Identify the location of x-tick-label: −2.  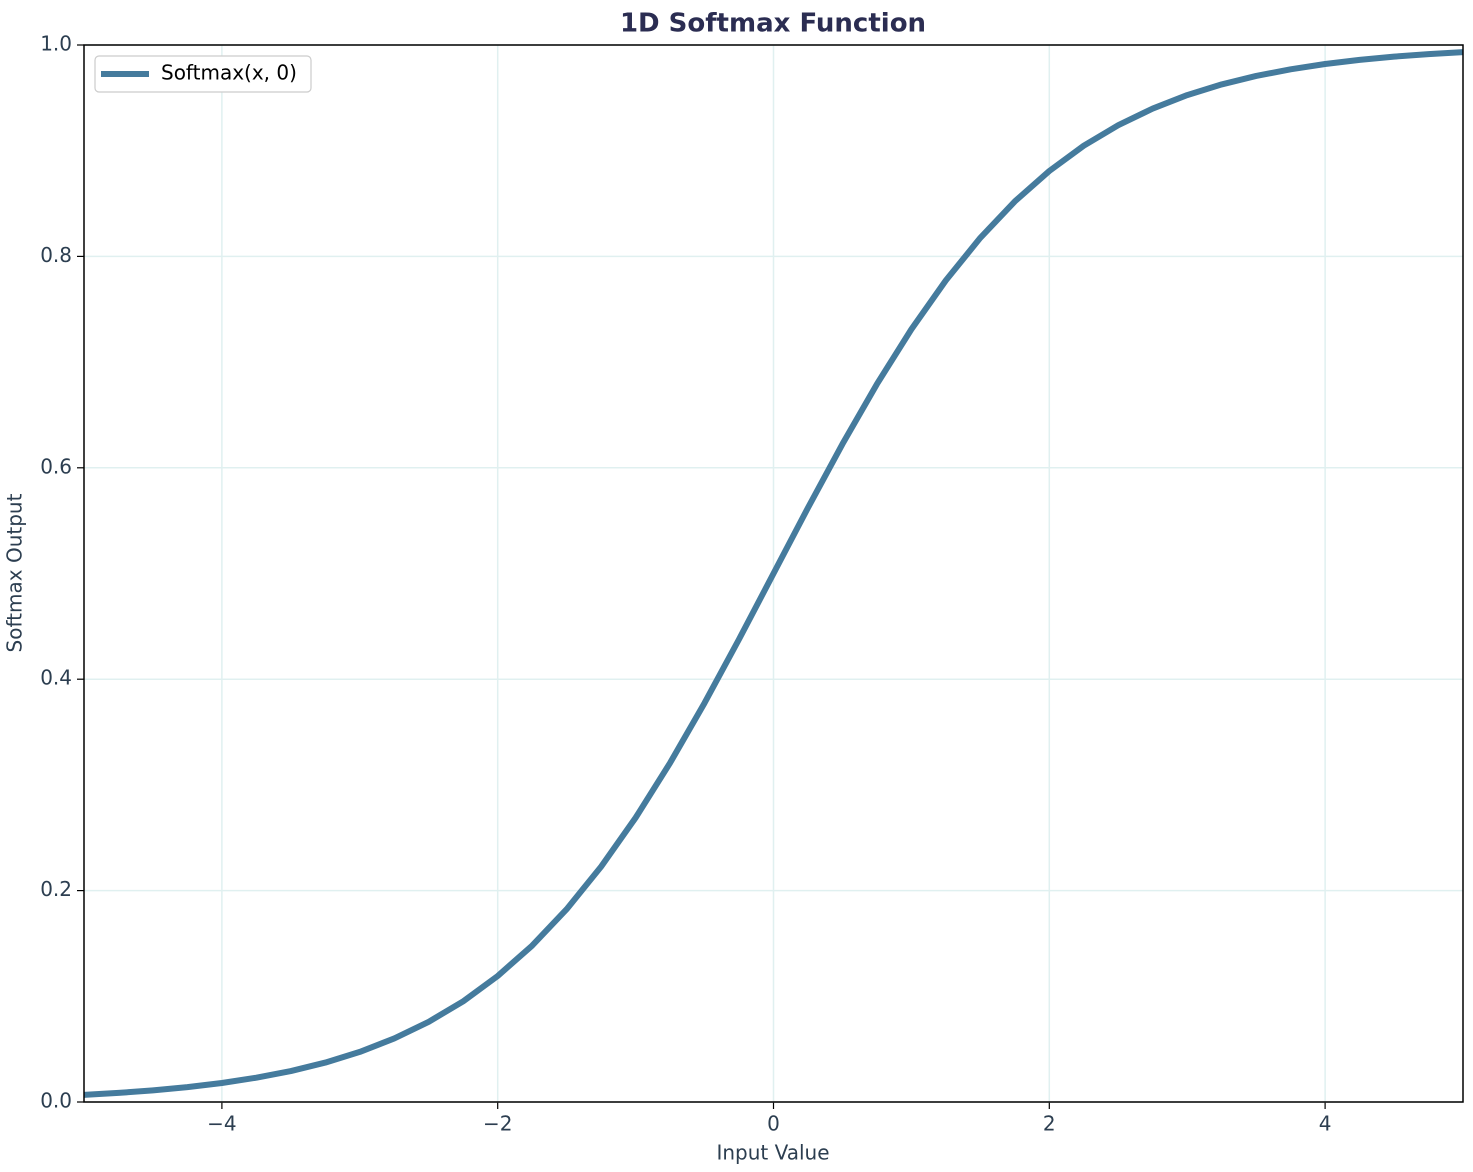
(497, 1124).